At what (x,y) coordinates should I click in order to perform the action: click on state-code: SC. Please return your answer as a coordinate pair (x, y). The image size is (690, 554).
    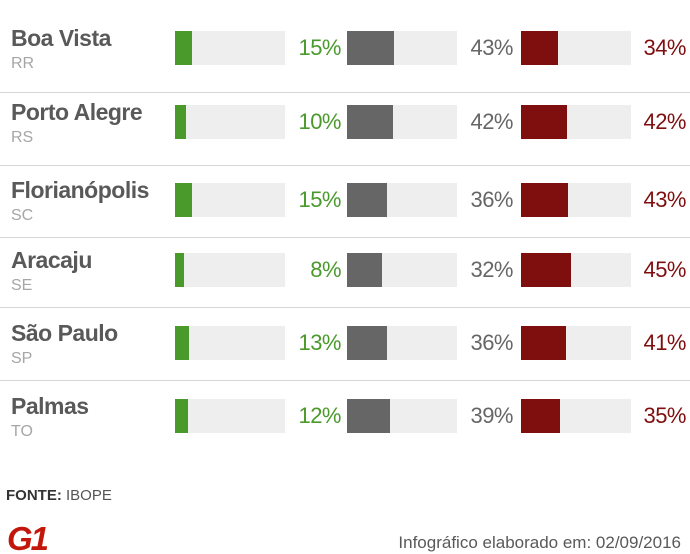
    Looking at the image, I should click on (22, 215).